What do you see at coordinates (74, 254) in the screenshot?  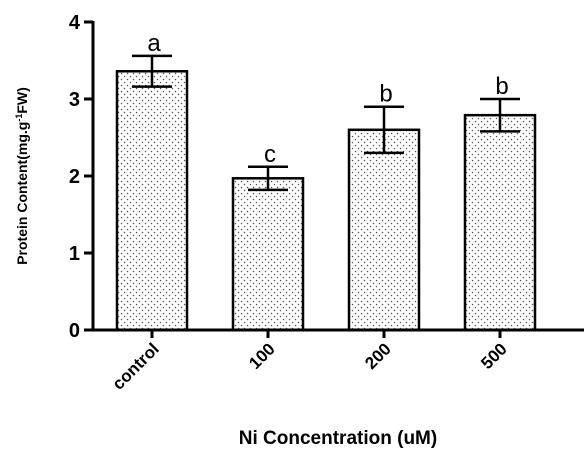 I see `y-tick-label: 1` at bounding box center [74, 254].